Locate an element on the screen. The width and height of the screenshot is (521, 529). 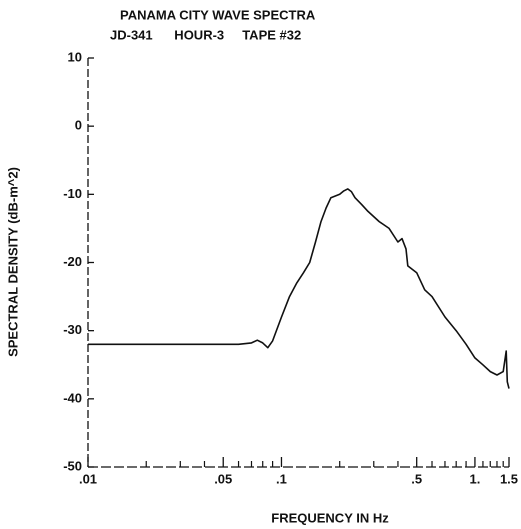
chart-title: PANAMA CITY WAVE SPECTRA is located at coordinates (218, 14).